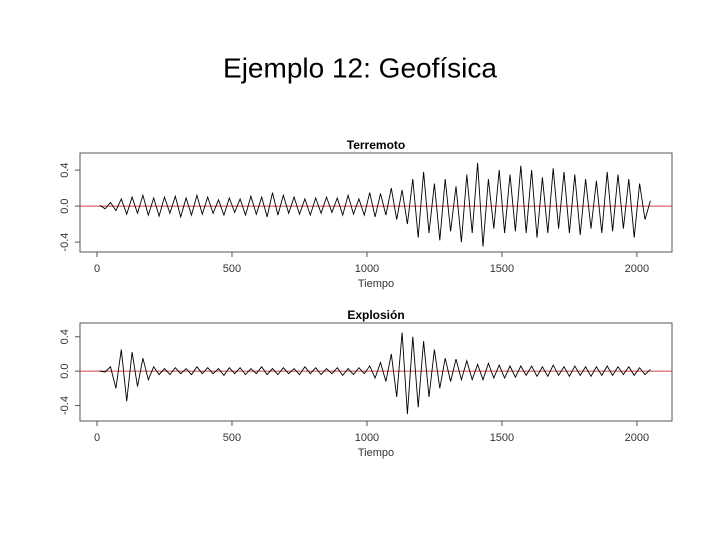 This screenshot has height=545, width=720. Describe the element at coordinates (376, 145) in the screenshot. I see `chart-title: Terremoto` at that location.